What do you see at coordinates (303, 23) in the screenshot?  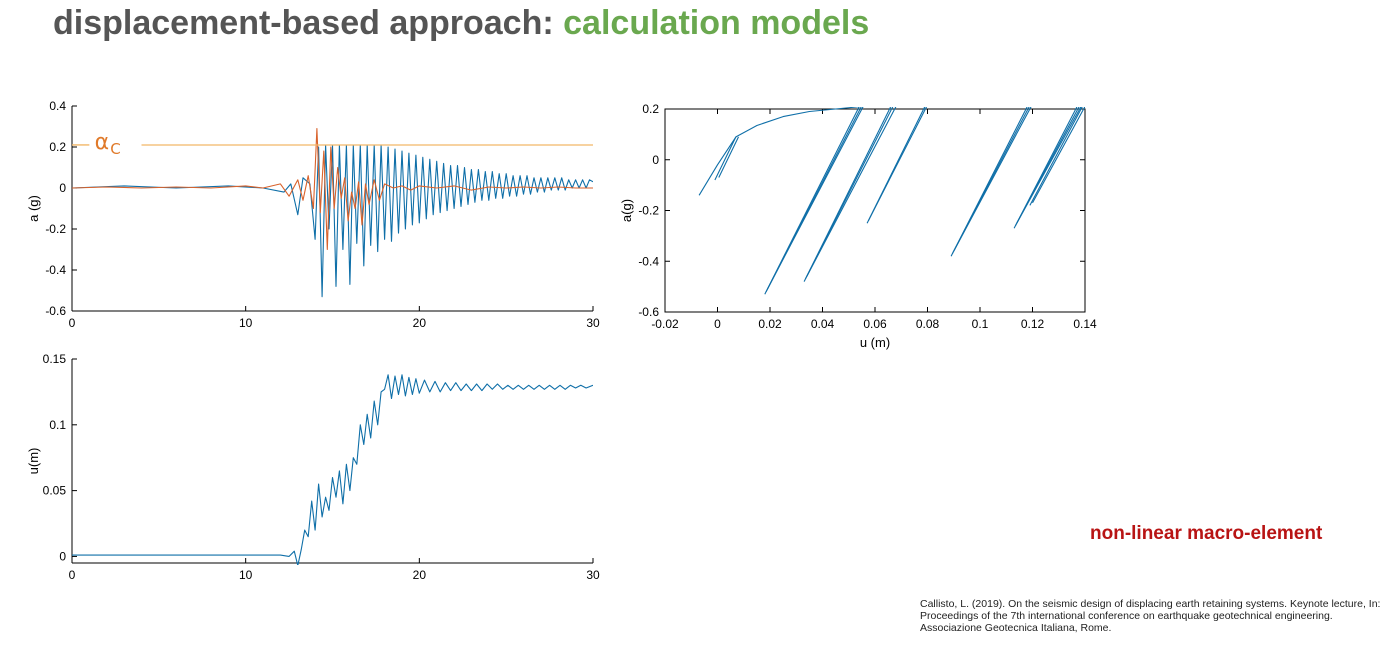 I see `slide-title-part1: displacement-based approach:` at bounding box center [303, 23].